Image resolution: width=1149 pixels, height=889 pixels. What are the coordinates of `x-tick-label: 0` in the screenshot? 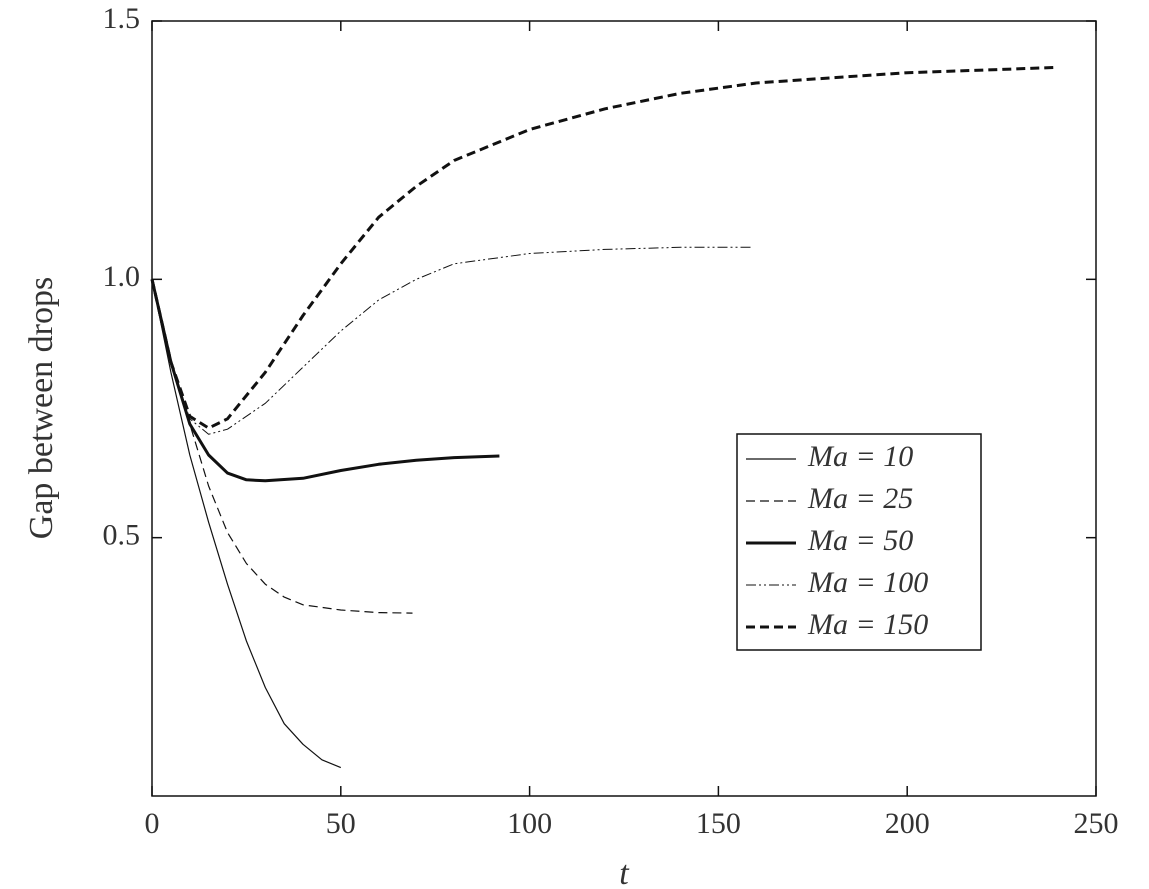 It's located at (152, 823).